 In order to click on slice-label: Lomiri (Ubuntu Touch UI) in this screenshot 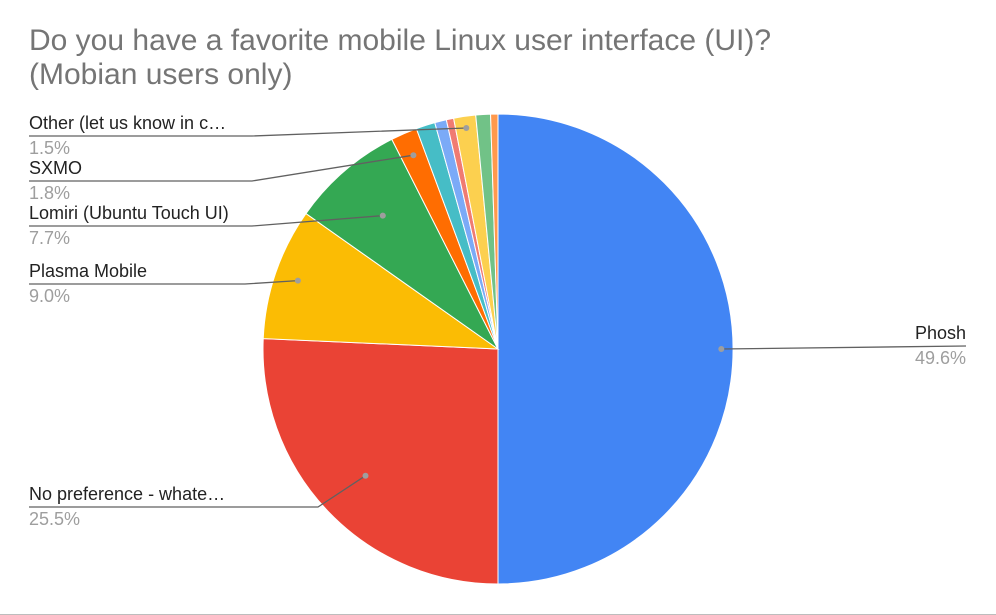, I will do `click(129, 213)`.